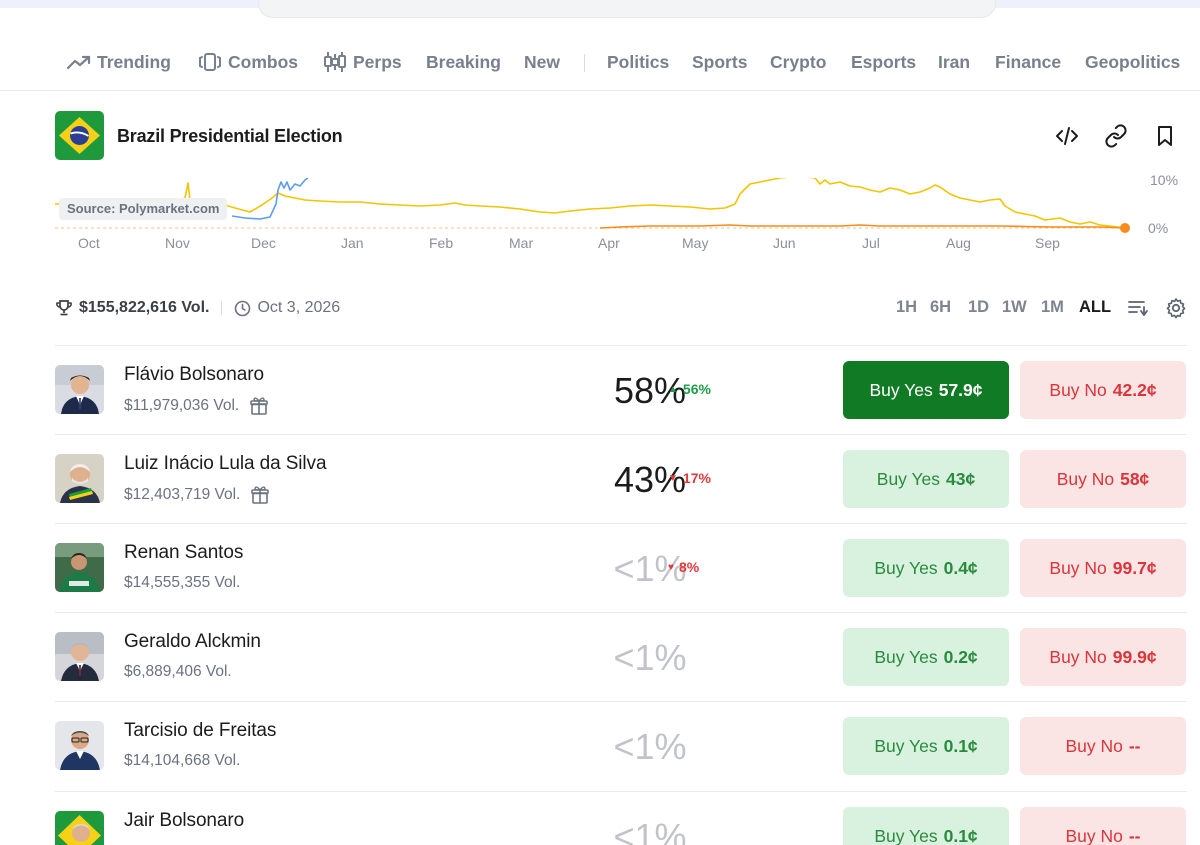 The image size is (1200, 845). What do you see at coordinates (200, 730) in the screenshot?
I see `candidate-name: Tarcisio de Freitas` at bounding box center [200, 730].